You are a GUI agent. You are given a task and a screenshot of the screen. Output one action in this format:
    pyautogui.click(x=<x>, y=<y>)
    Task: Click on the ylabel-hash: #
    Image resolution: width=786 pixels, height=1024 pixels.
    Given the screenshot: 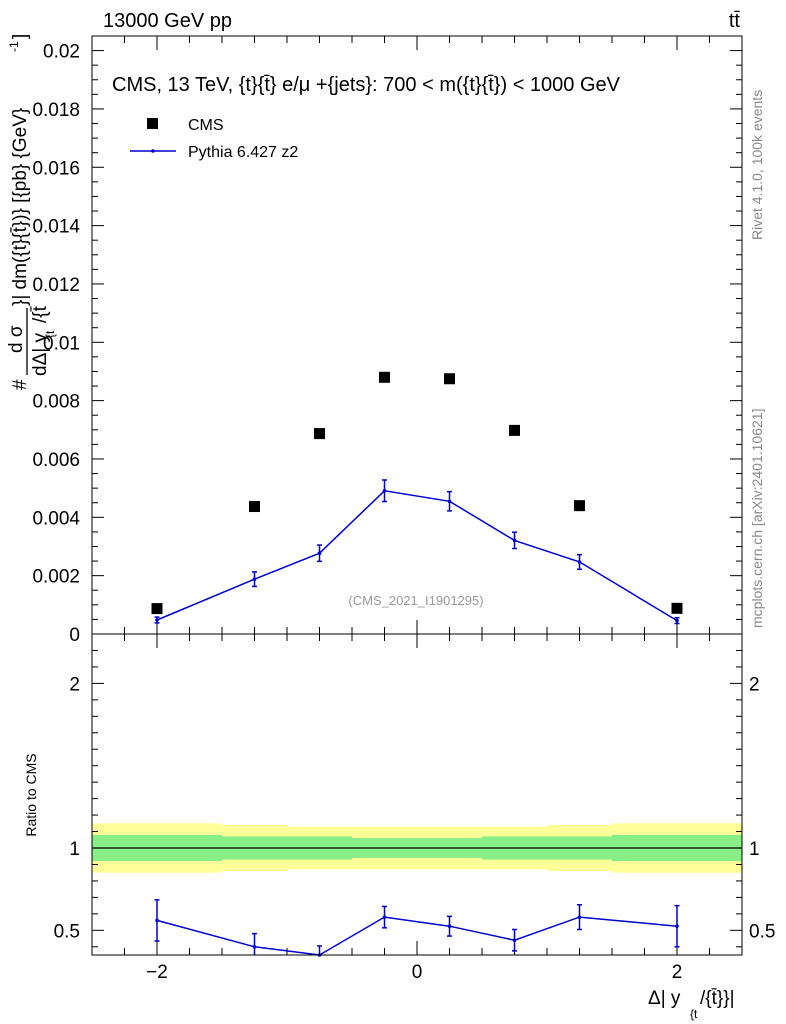 What is the action you would take?
    pyautogui.click(x=20, y=384)
    